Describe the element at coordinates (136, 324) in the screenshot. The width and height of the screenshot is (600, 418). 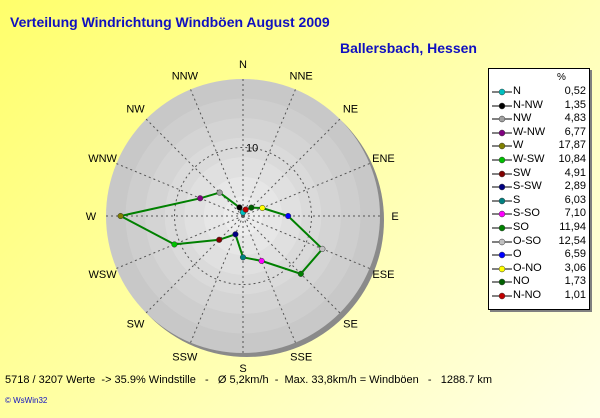
I see `direction-label: SW` at that location.